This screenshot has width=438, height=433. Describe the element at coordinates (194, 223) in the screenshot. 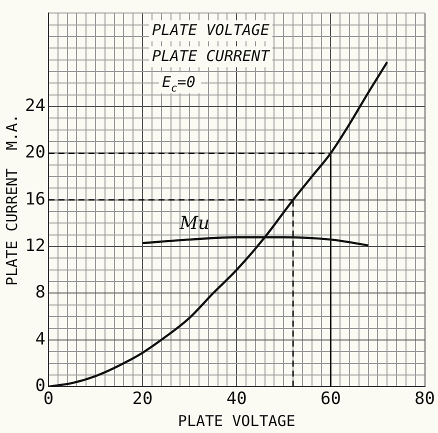

I see `series-label: Mu` at that location.